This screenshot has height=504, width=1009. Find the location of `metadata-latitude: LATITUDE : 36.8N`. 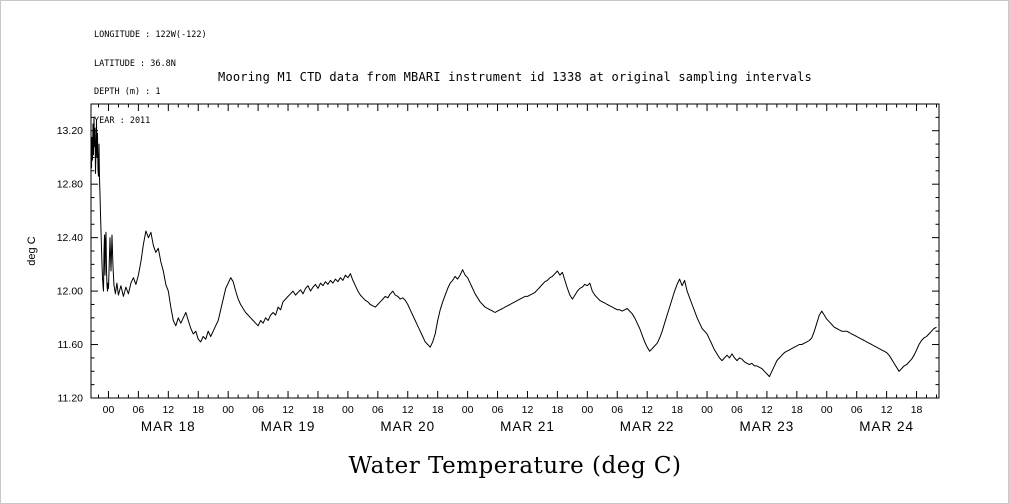

metadata-latitude: LATITUDE : 36.8N is located at coordinates (135, 63).